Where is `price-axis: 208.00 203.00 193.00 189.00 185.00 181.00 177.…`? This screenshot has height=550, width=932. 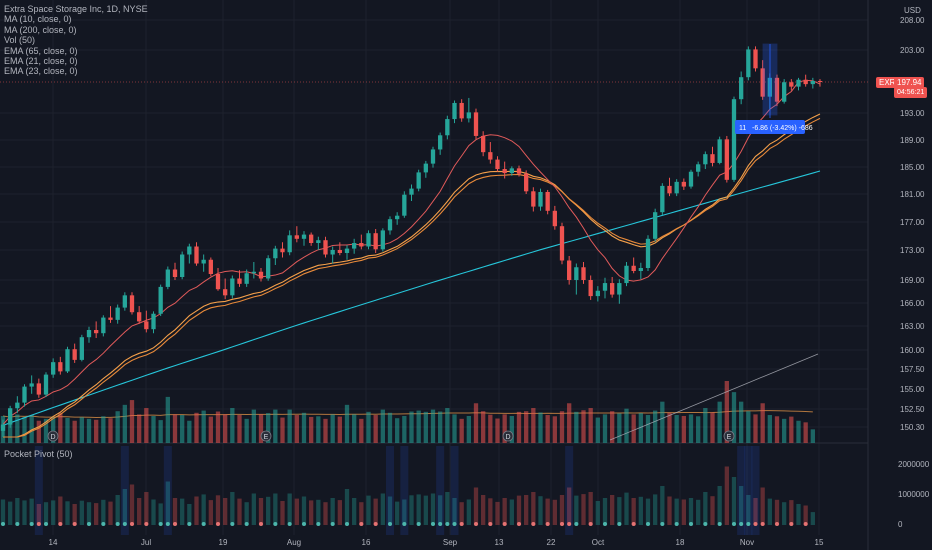
price-axis: 208.00 203.00 193.00 189.00 185.00 181.00 177.… is located at coordinates (912, 224).